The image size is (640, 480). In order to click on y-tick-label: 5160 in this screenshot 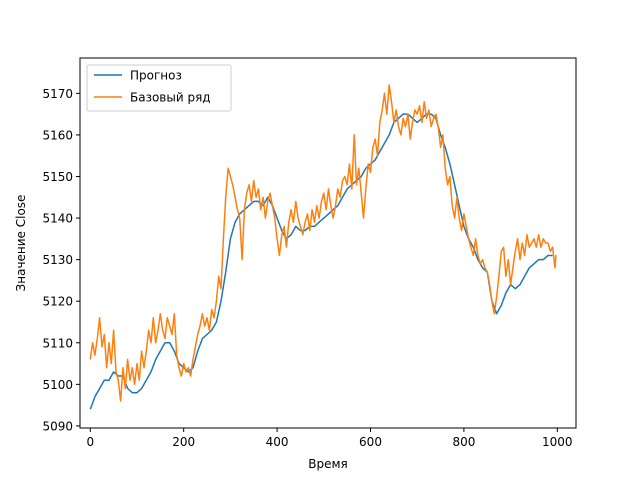, I will do `click(57, 135)`.